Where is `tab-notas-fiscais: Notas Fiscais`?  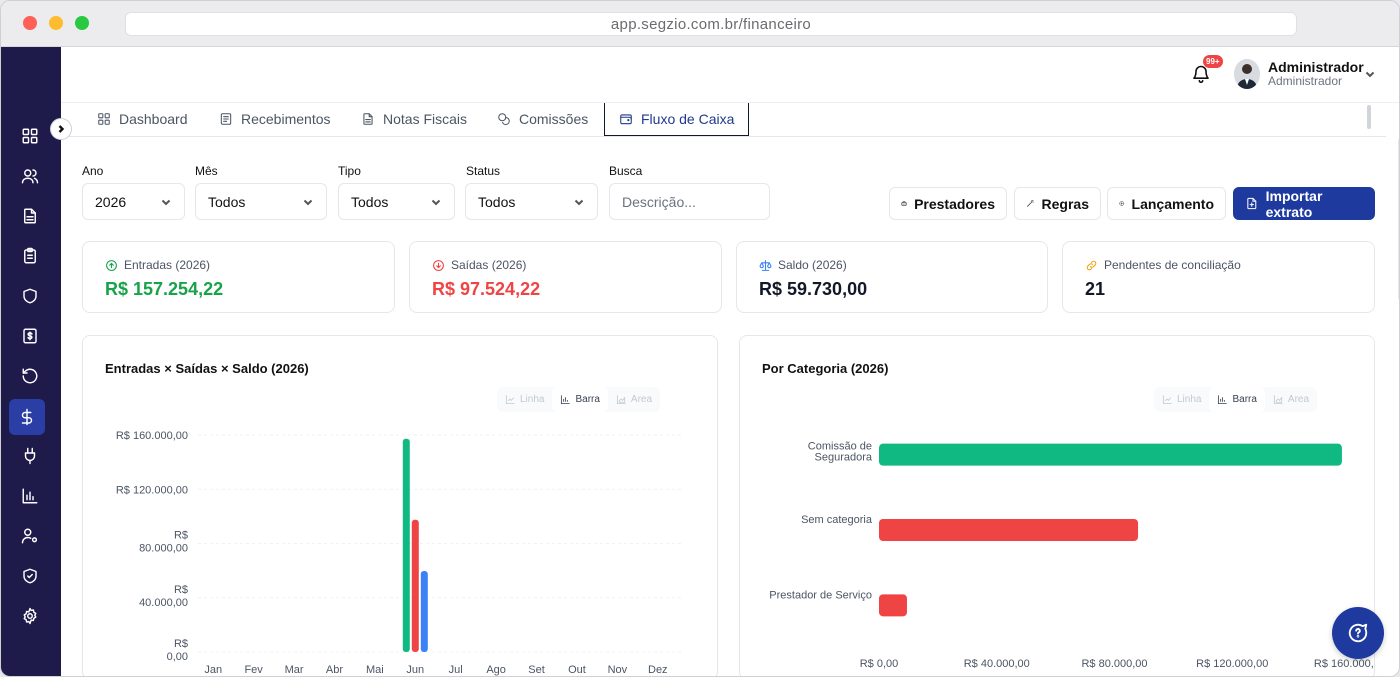
tab-notas-fiscais: Notas Fiscais is located at coordinates (414, 119).